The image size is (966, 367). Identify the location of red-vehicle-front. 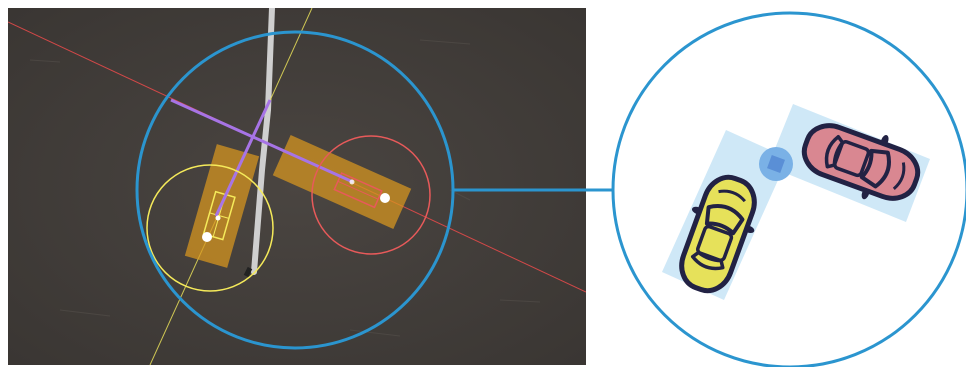
(352, 182).